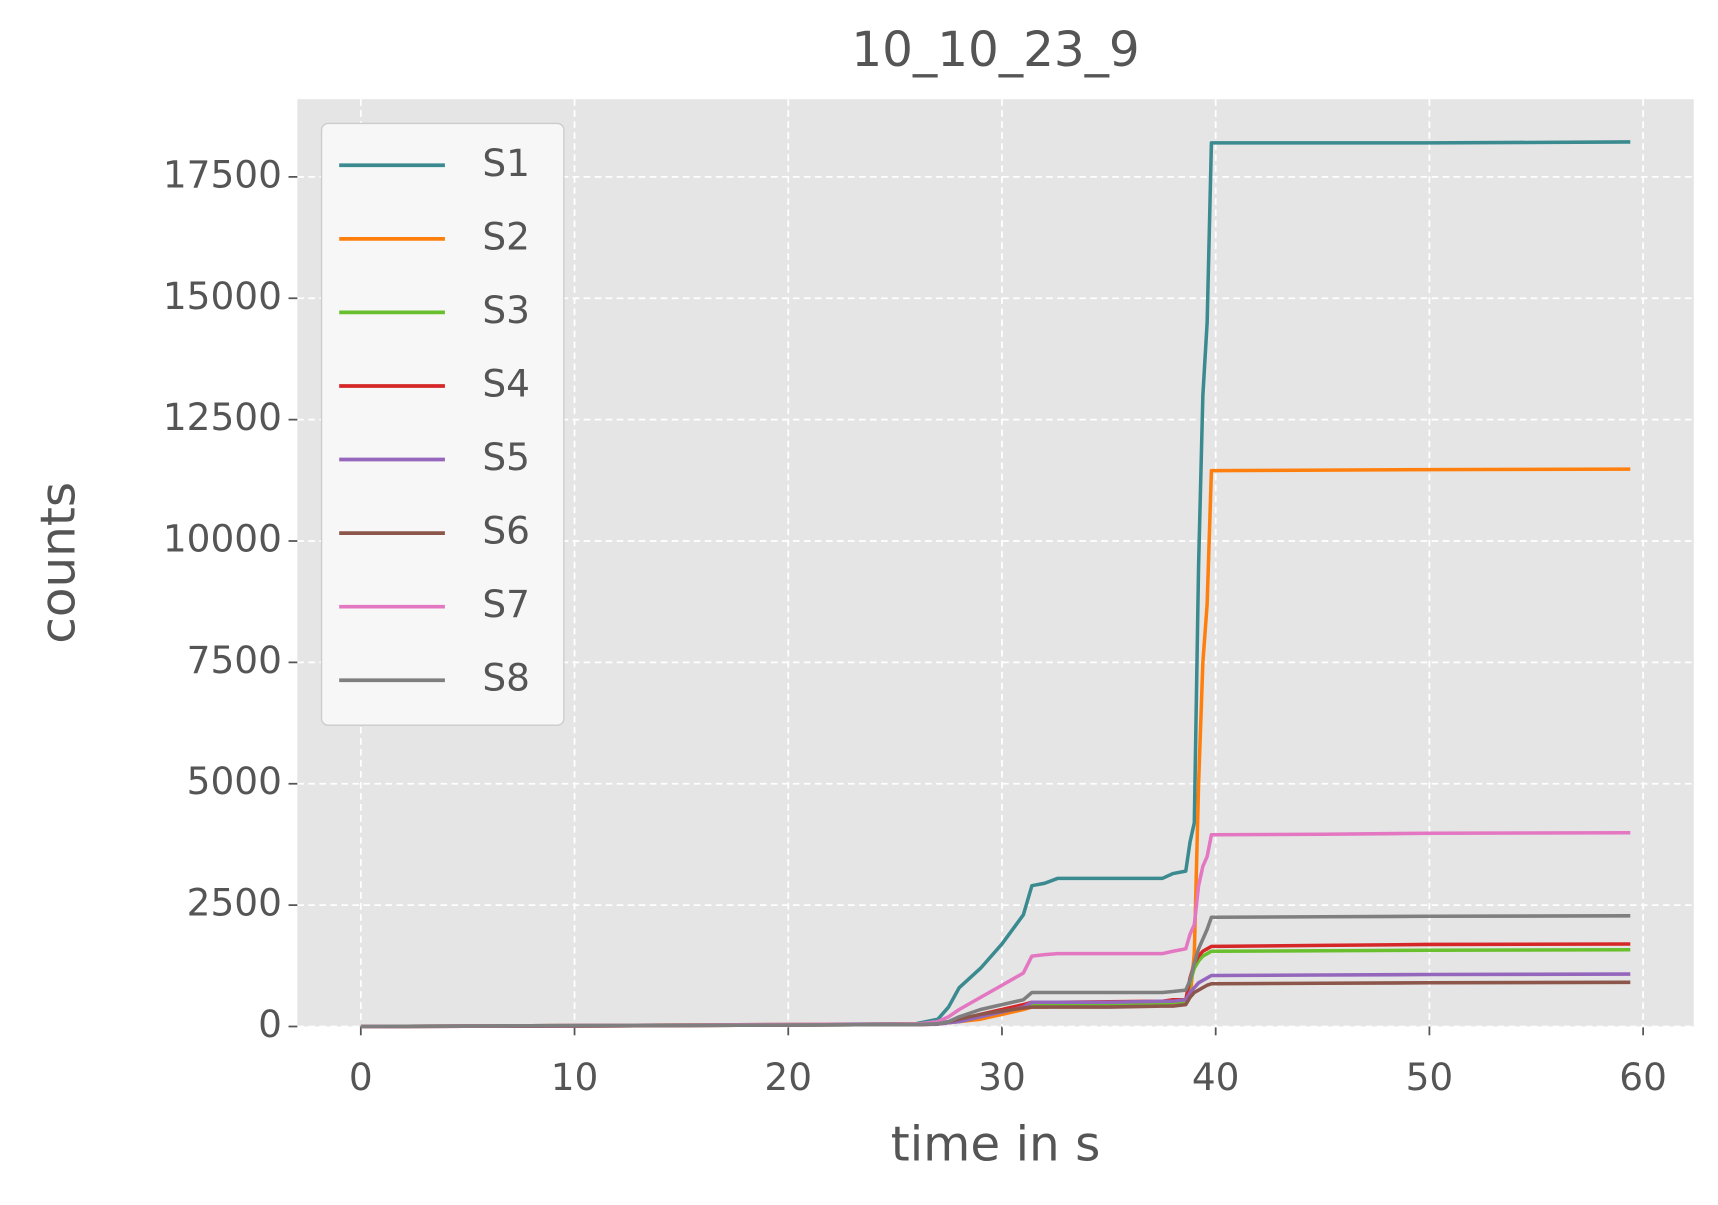 This screenshot has height=1205, width=1718. What do you see at coordinates (222, 174) in the screenshot?
I see `y-tick-label: 17500` at bounding box center [222, 174].